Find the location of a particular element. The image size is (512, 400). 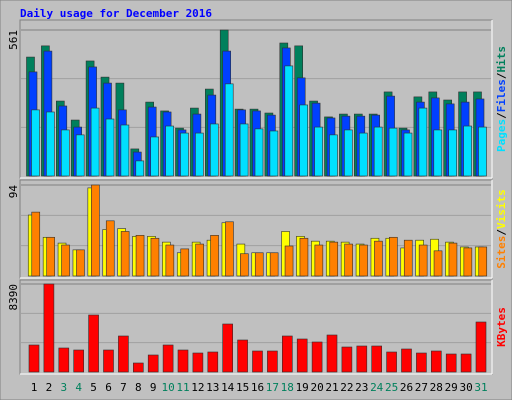

legend-entry: Sites is located at coordinates (501, 252).